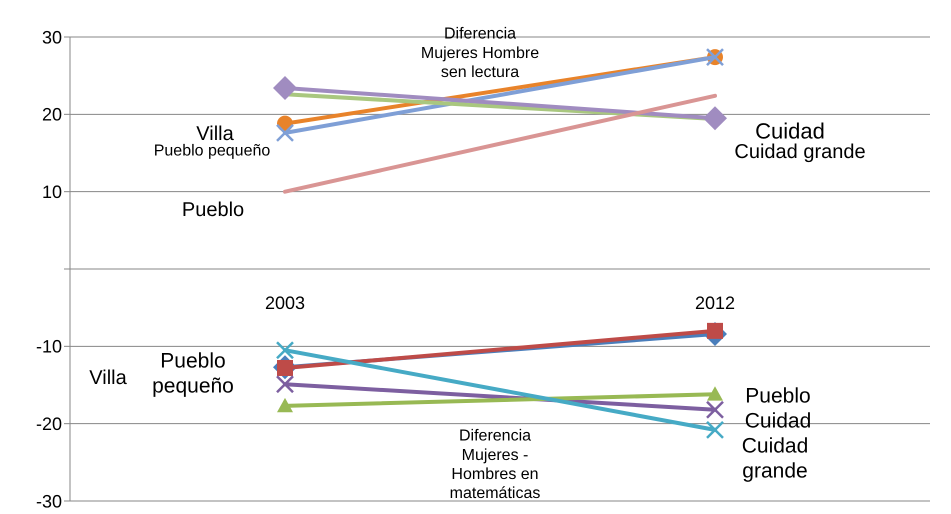 The height and width of the screenshot is (514, 951). I want to click on y-tick-label: -20, so click(49, 424).